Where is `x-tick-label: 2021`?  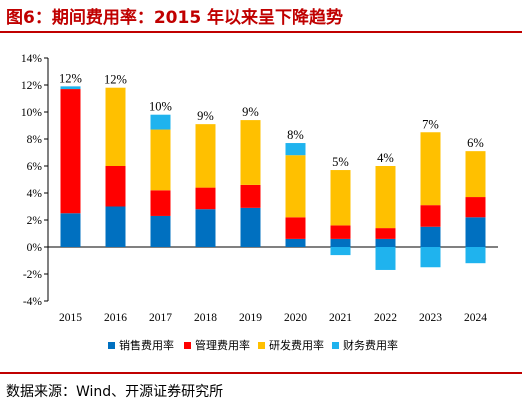 x-tick-label: 2021 is located at coordinates (340, 318).